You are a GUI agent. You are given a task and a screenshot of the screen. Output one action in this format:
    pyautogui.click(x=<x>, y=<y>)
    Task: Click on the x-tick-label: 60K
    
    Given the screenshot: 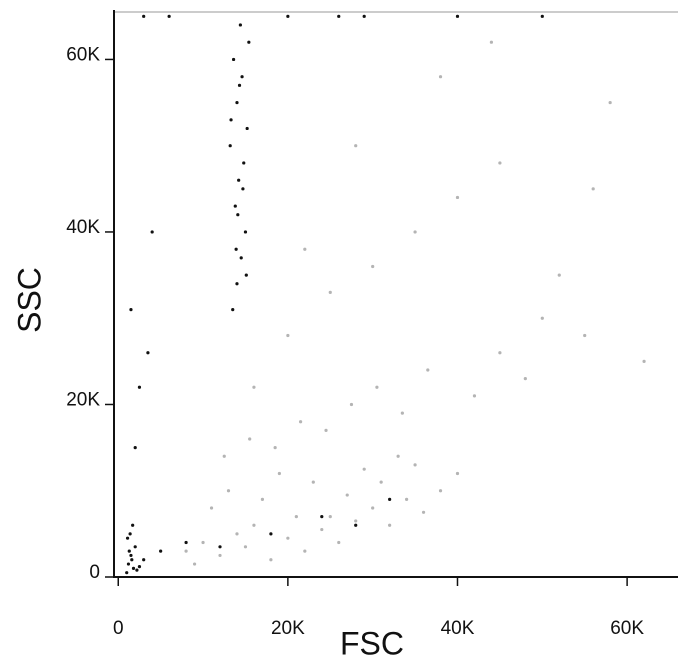 What is the action you would take?
    pyautogui.click(x=627, y=628)
    